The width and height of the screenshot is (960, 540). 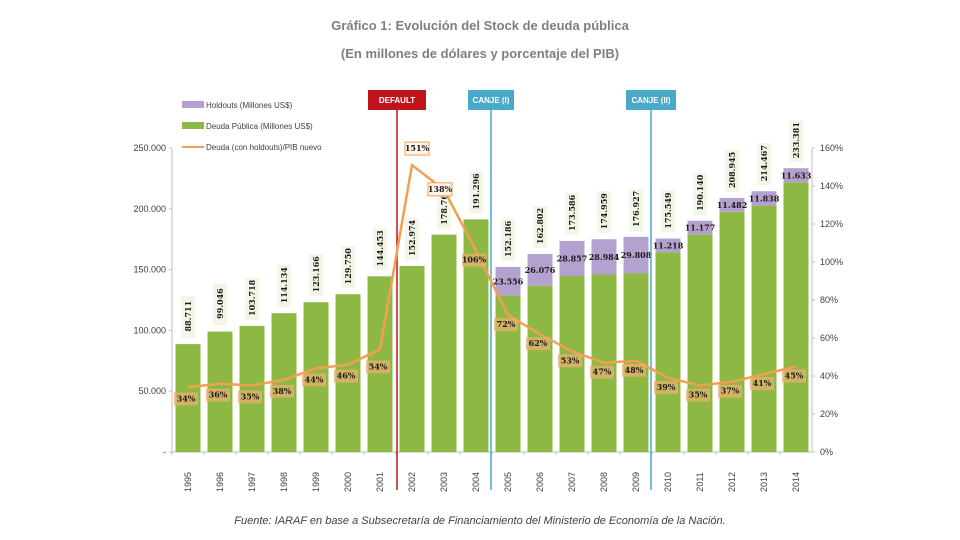 What do you see at coordinates (444, 482) in the screenshot?
I see `x-tick-label: 2003` at bounding box center [444, 482].